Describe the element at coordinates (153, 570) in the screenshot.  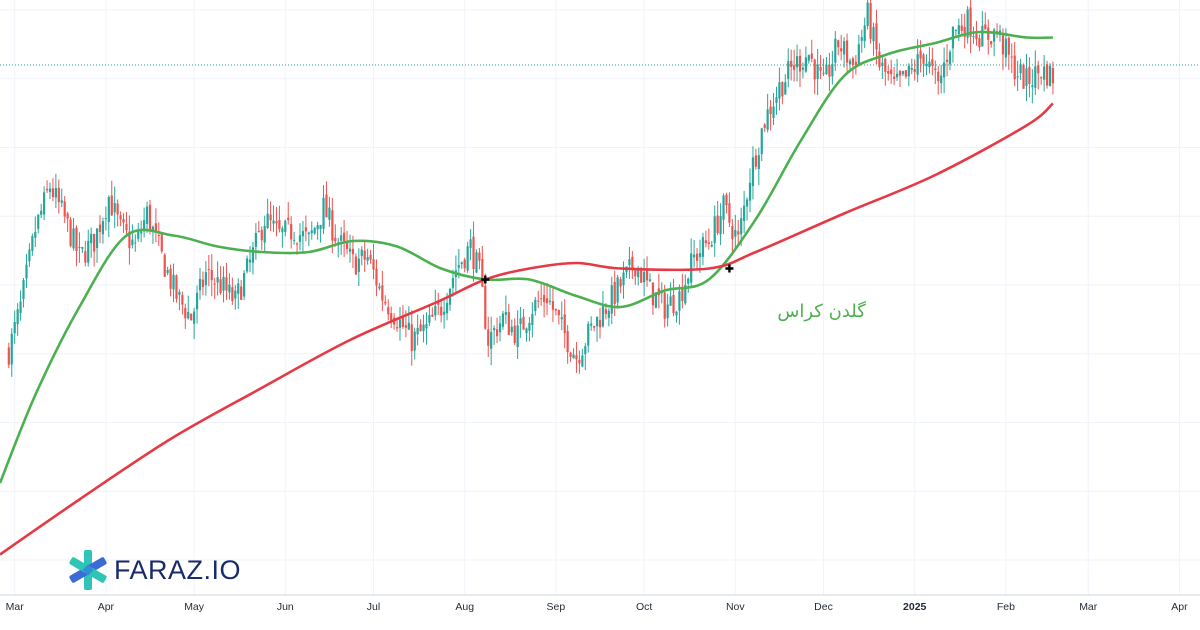
I see `brand-logo: FARAZ.IO` at that location.